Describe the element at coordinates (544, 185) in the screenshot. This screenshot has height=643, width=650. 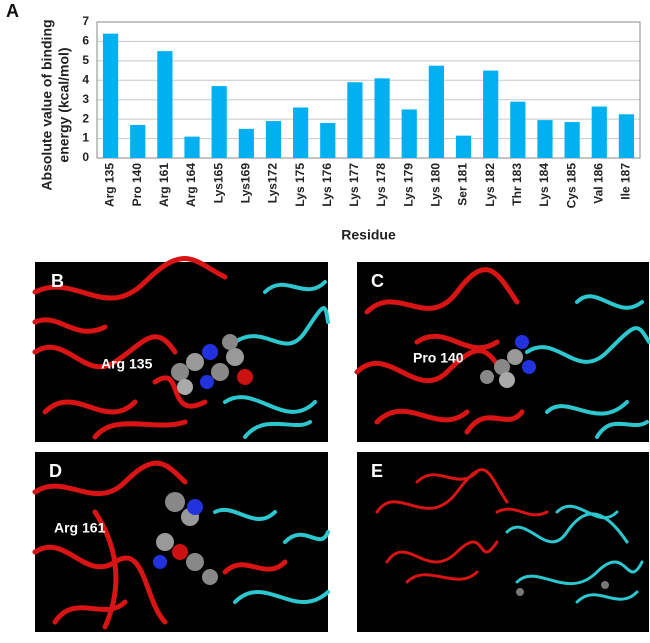
I see `x-tick-label: Lys 184` at that location.